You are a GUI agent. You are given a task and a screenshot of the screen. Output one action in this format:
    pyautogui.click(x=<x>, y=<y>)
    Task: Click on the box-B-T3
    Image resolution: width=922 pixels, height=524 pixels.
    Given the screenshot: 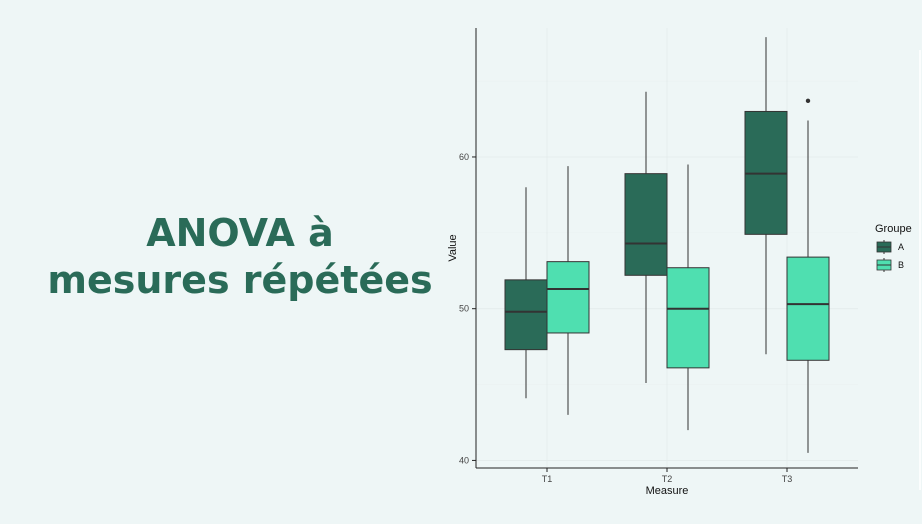 What is the action you would take?
    pyautogui.click(x=808, y=308)
    